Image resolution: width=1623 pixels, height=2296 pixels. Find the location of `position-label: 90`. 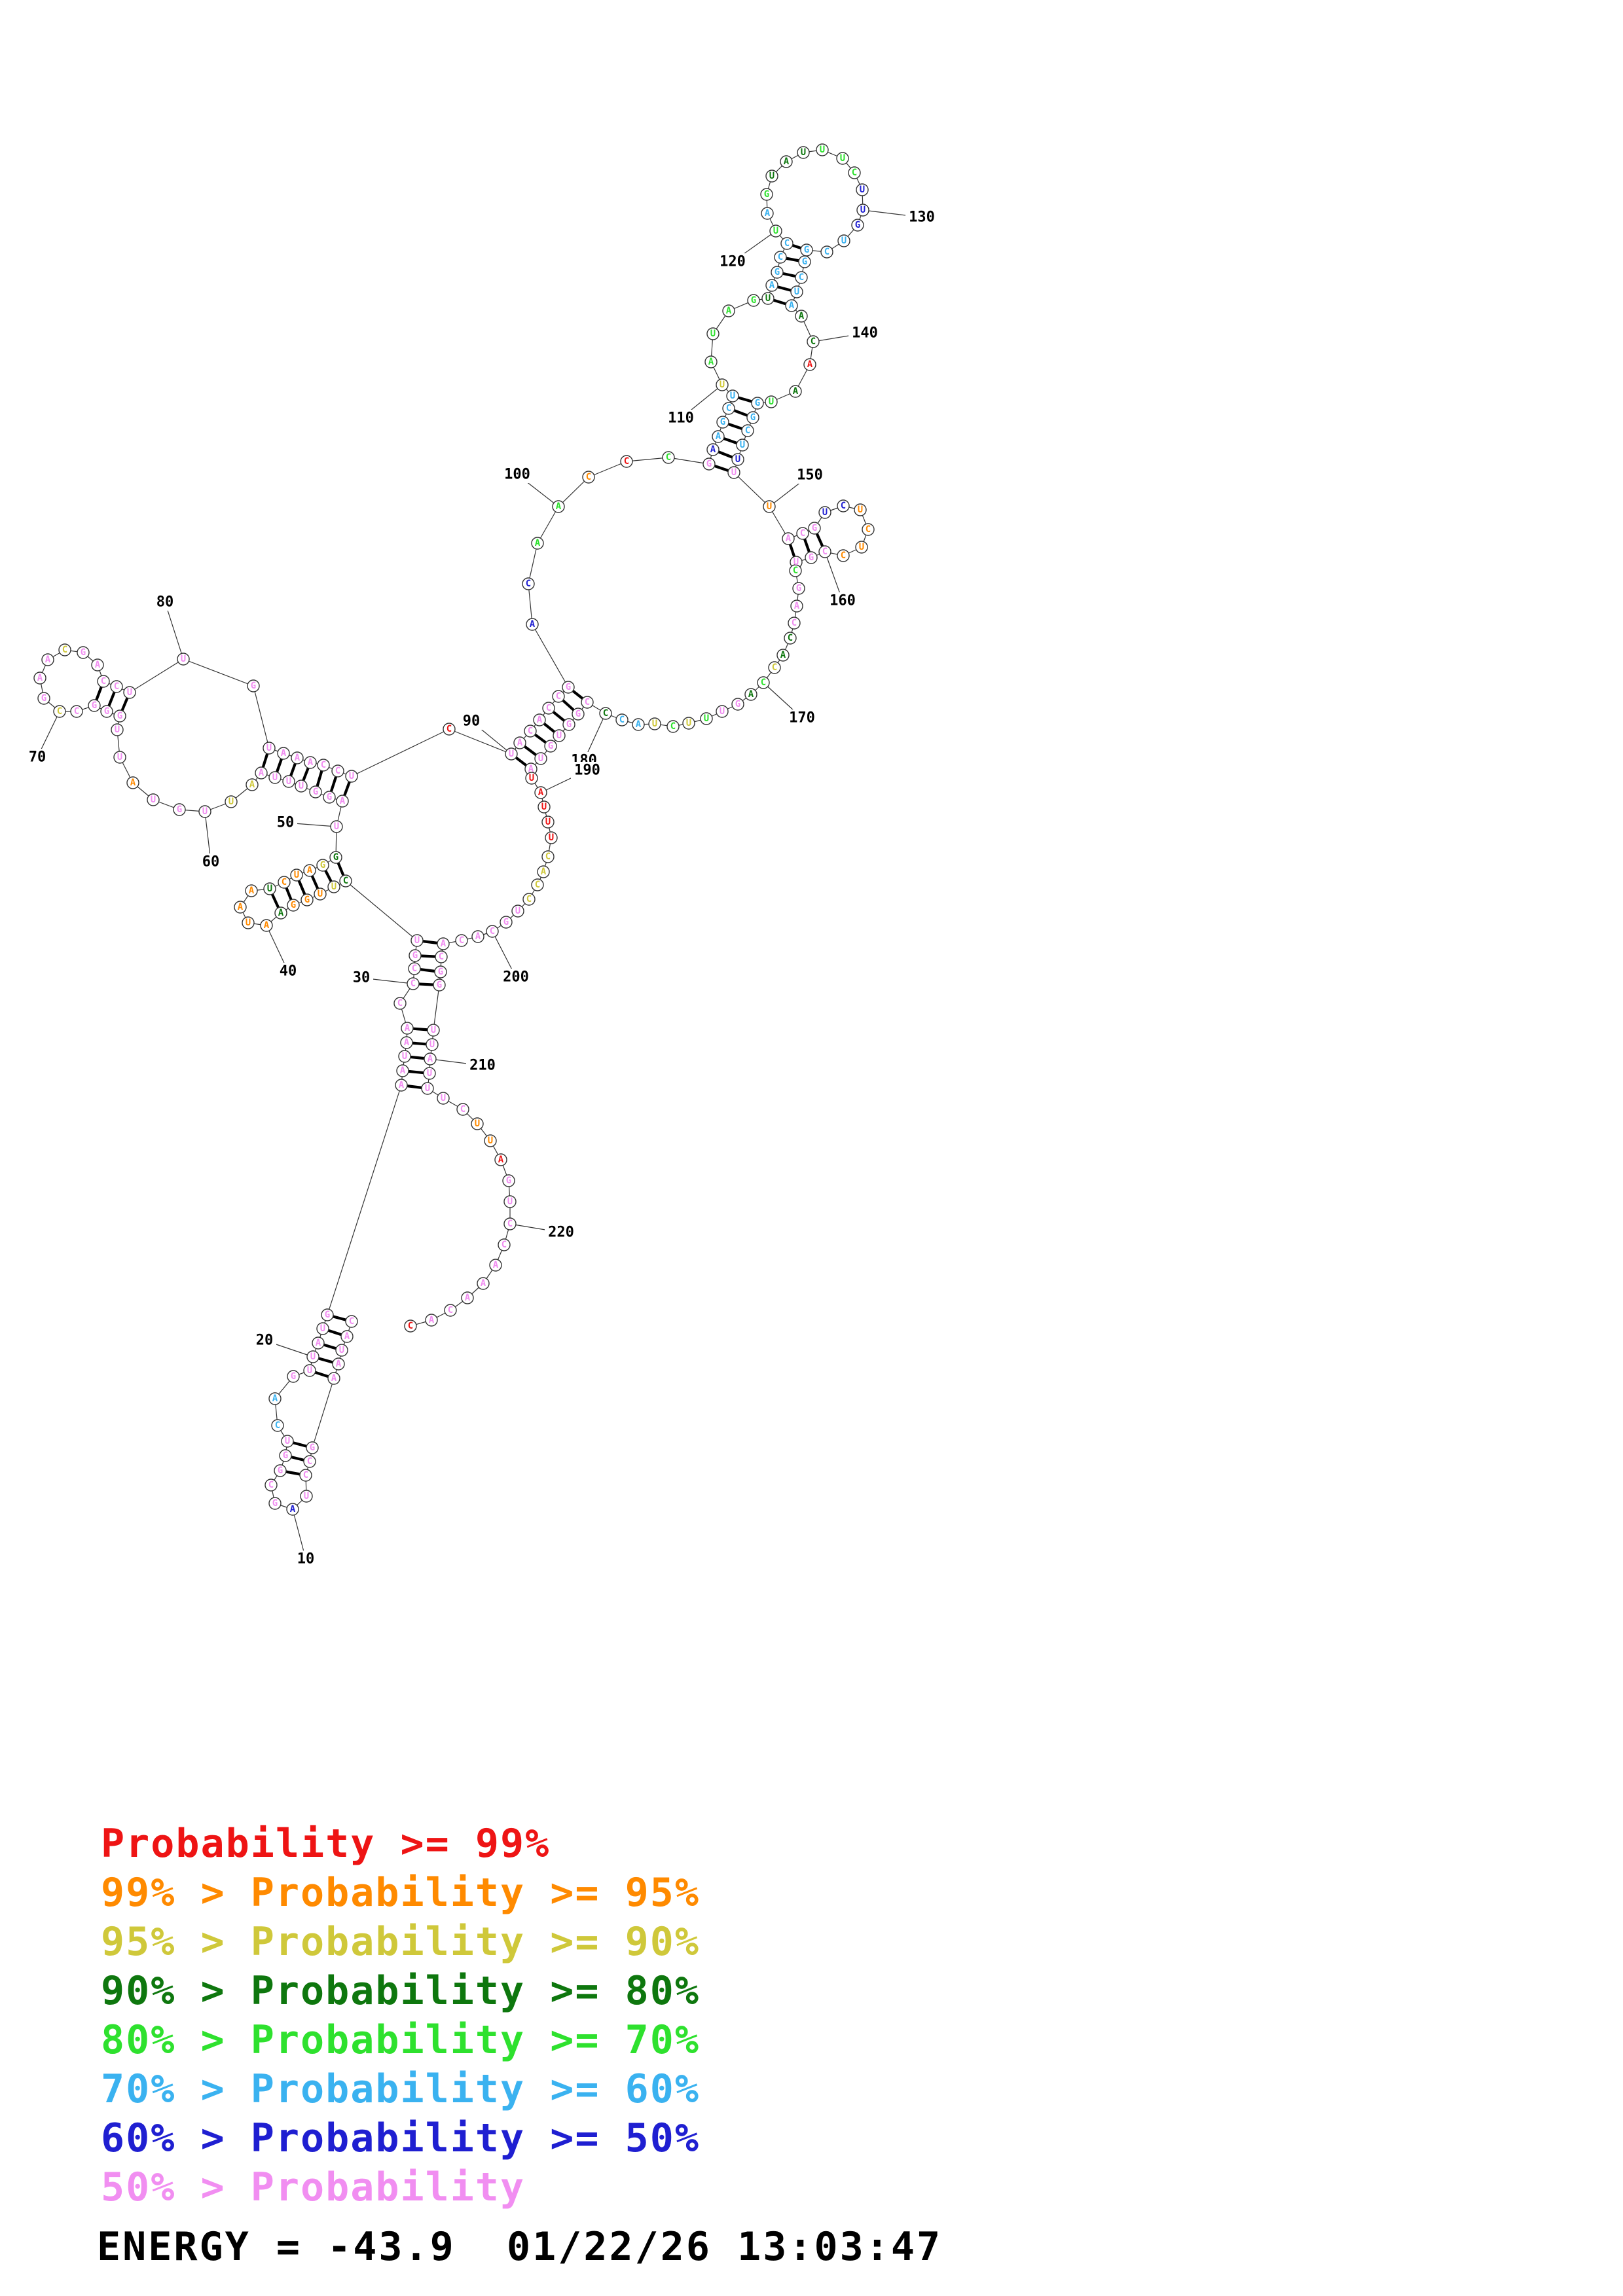

position-label: 90 is located at coordinates (472, 721).